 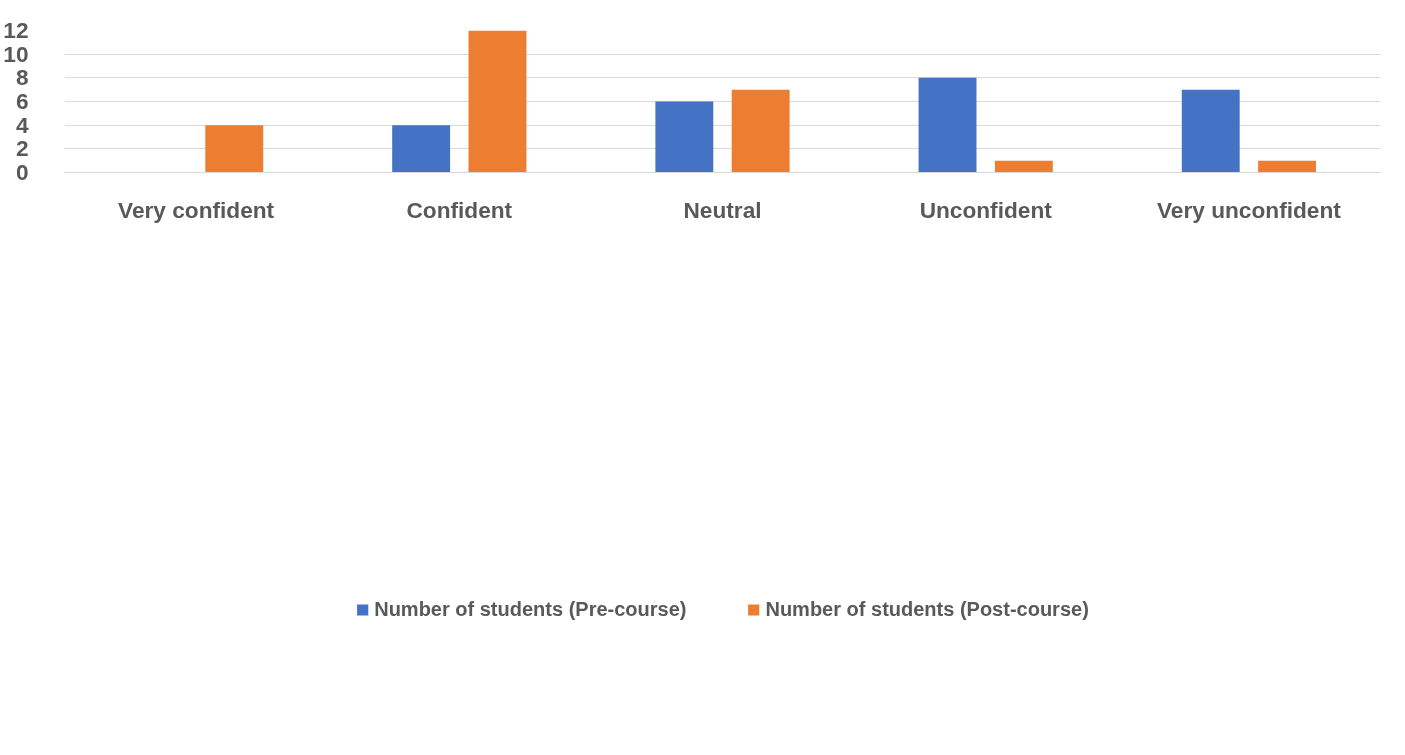 I want to click on y-tick-label: 2, so click(x=22, y=148).